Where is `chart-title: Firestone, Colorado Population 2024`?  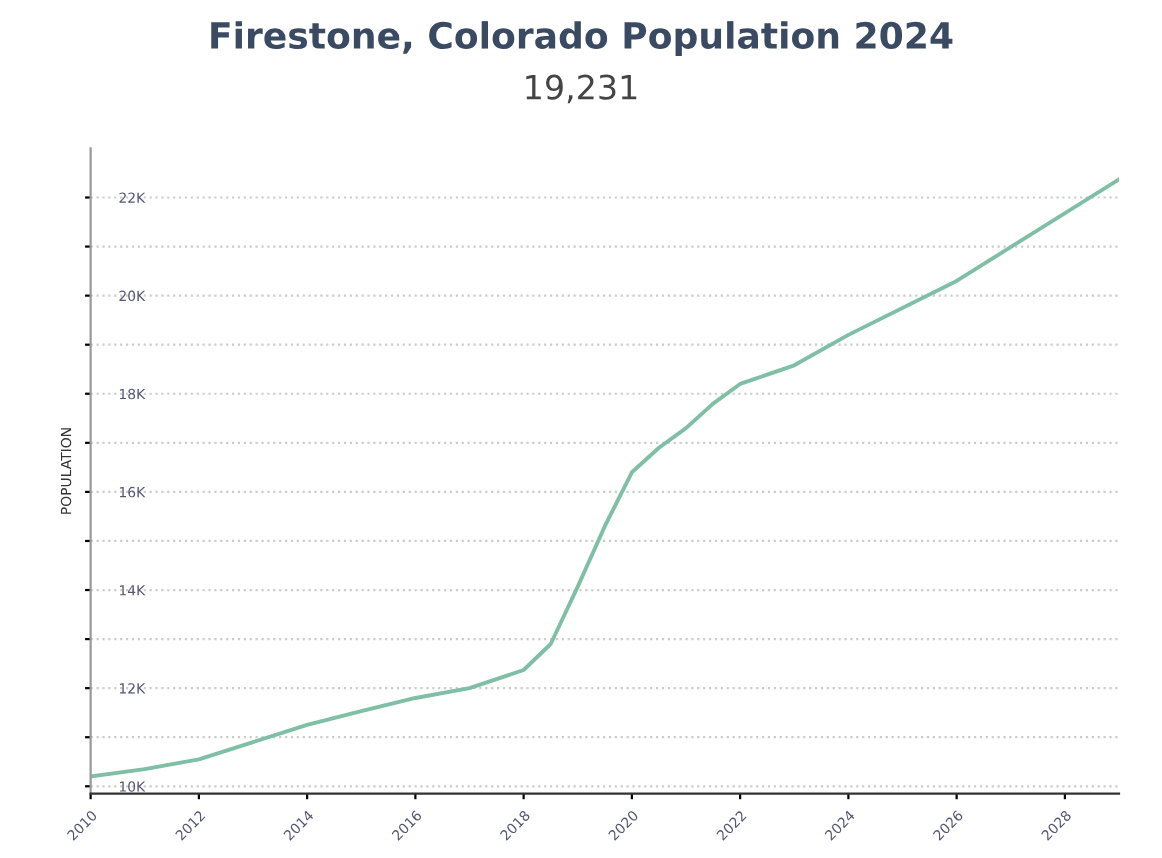 chart-title: Firestone, Colorado Population 2024 is located at coordinates (582, 39).